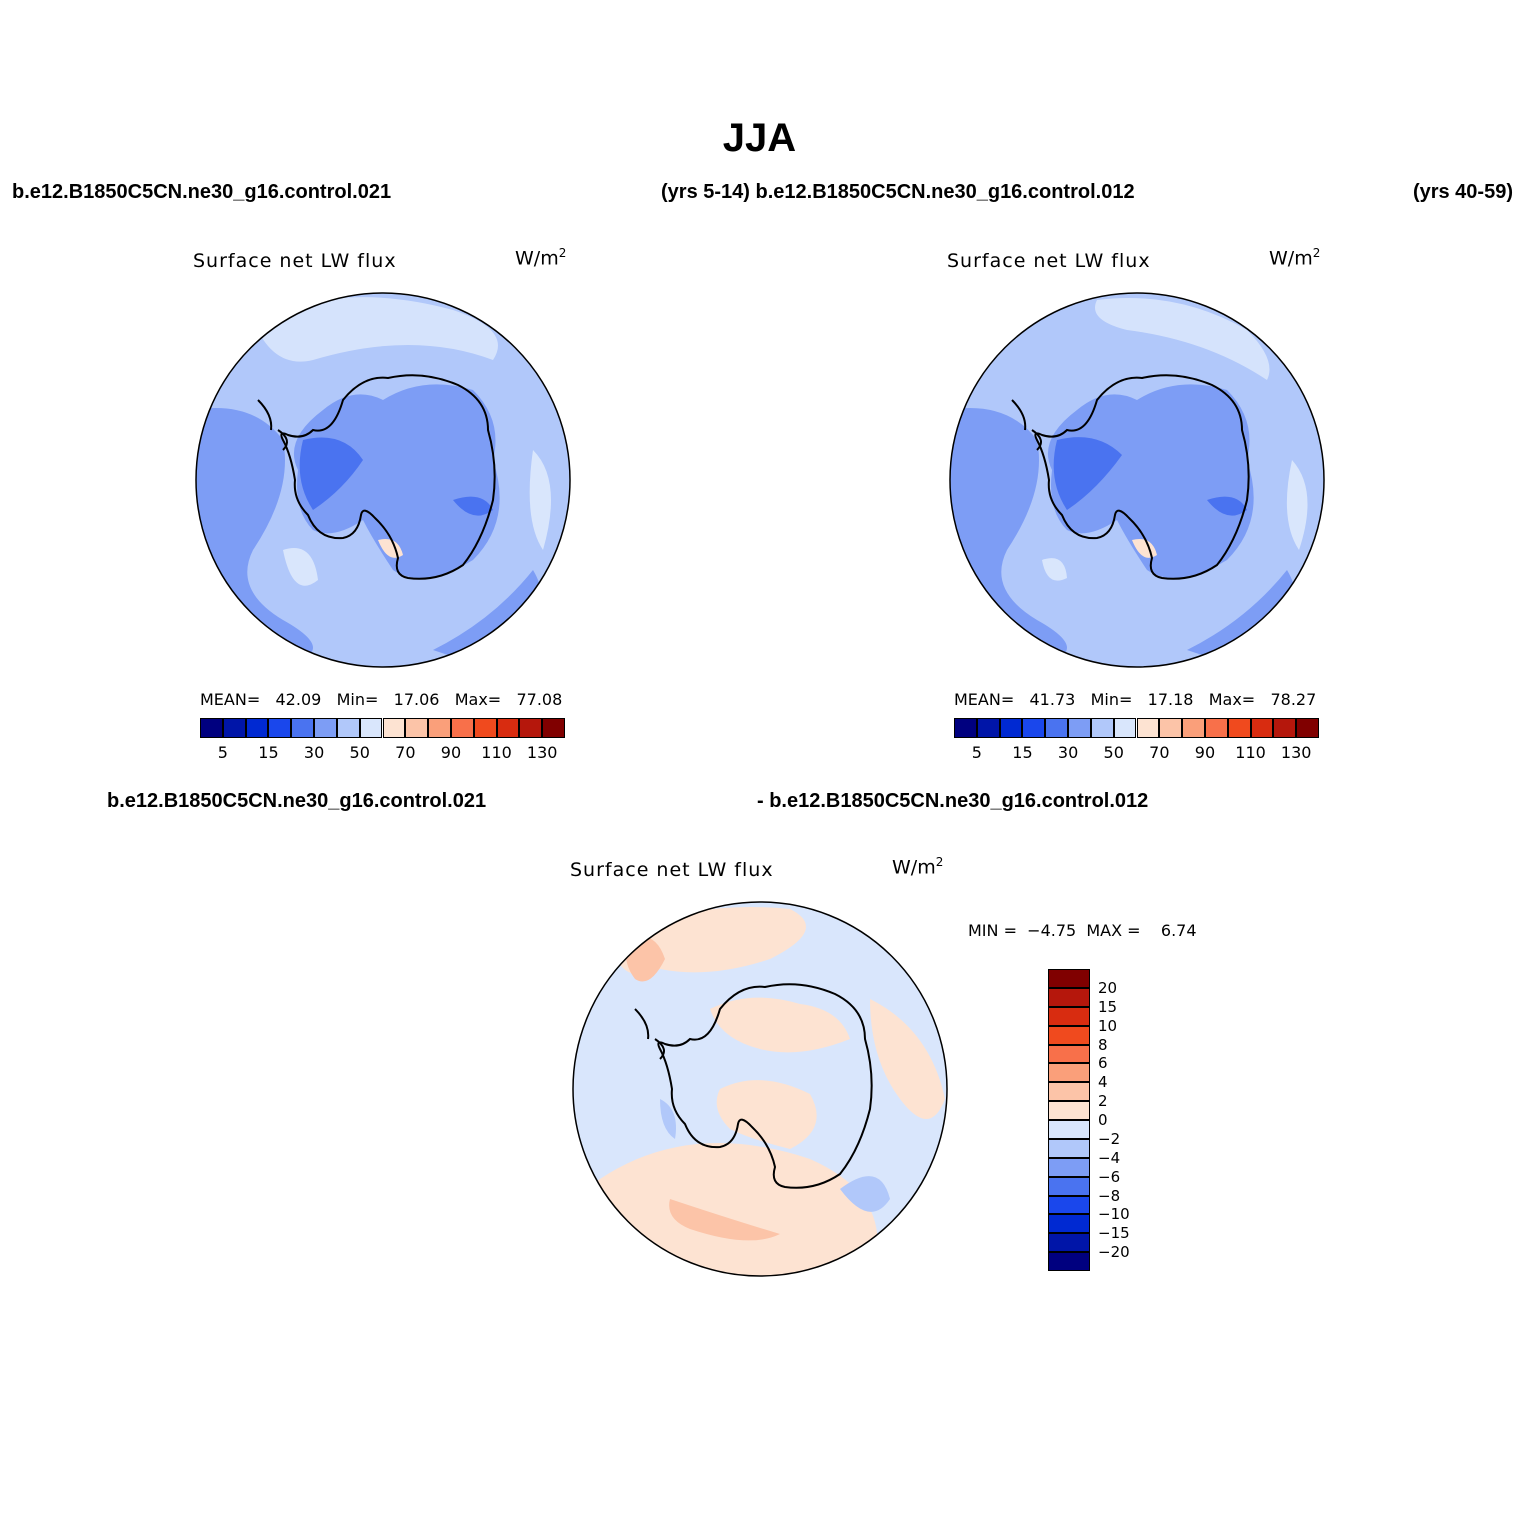 This screenshot has height=1519, width=1519. Describe the element at coordinates (1142, 477) in the screenshot. I see `panel2-coastline` at that location.